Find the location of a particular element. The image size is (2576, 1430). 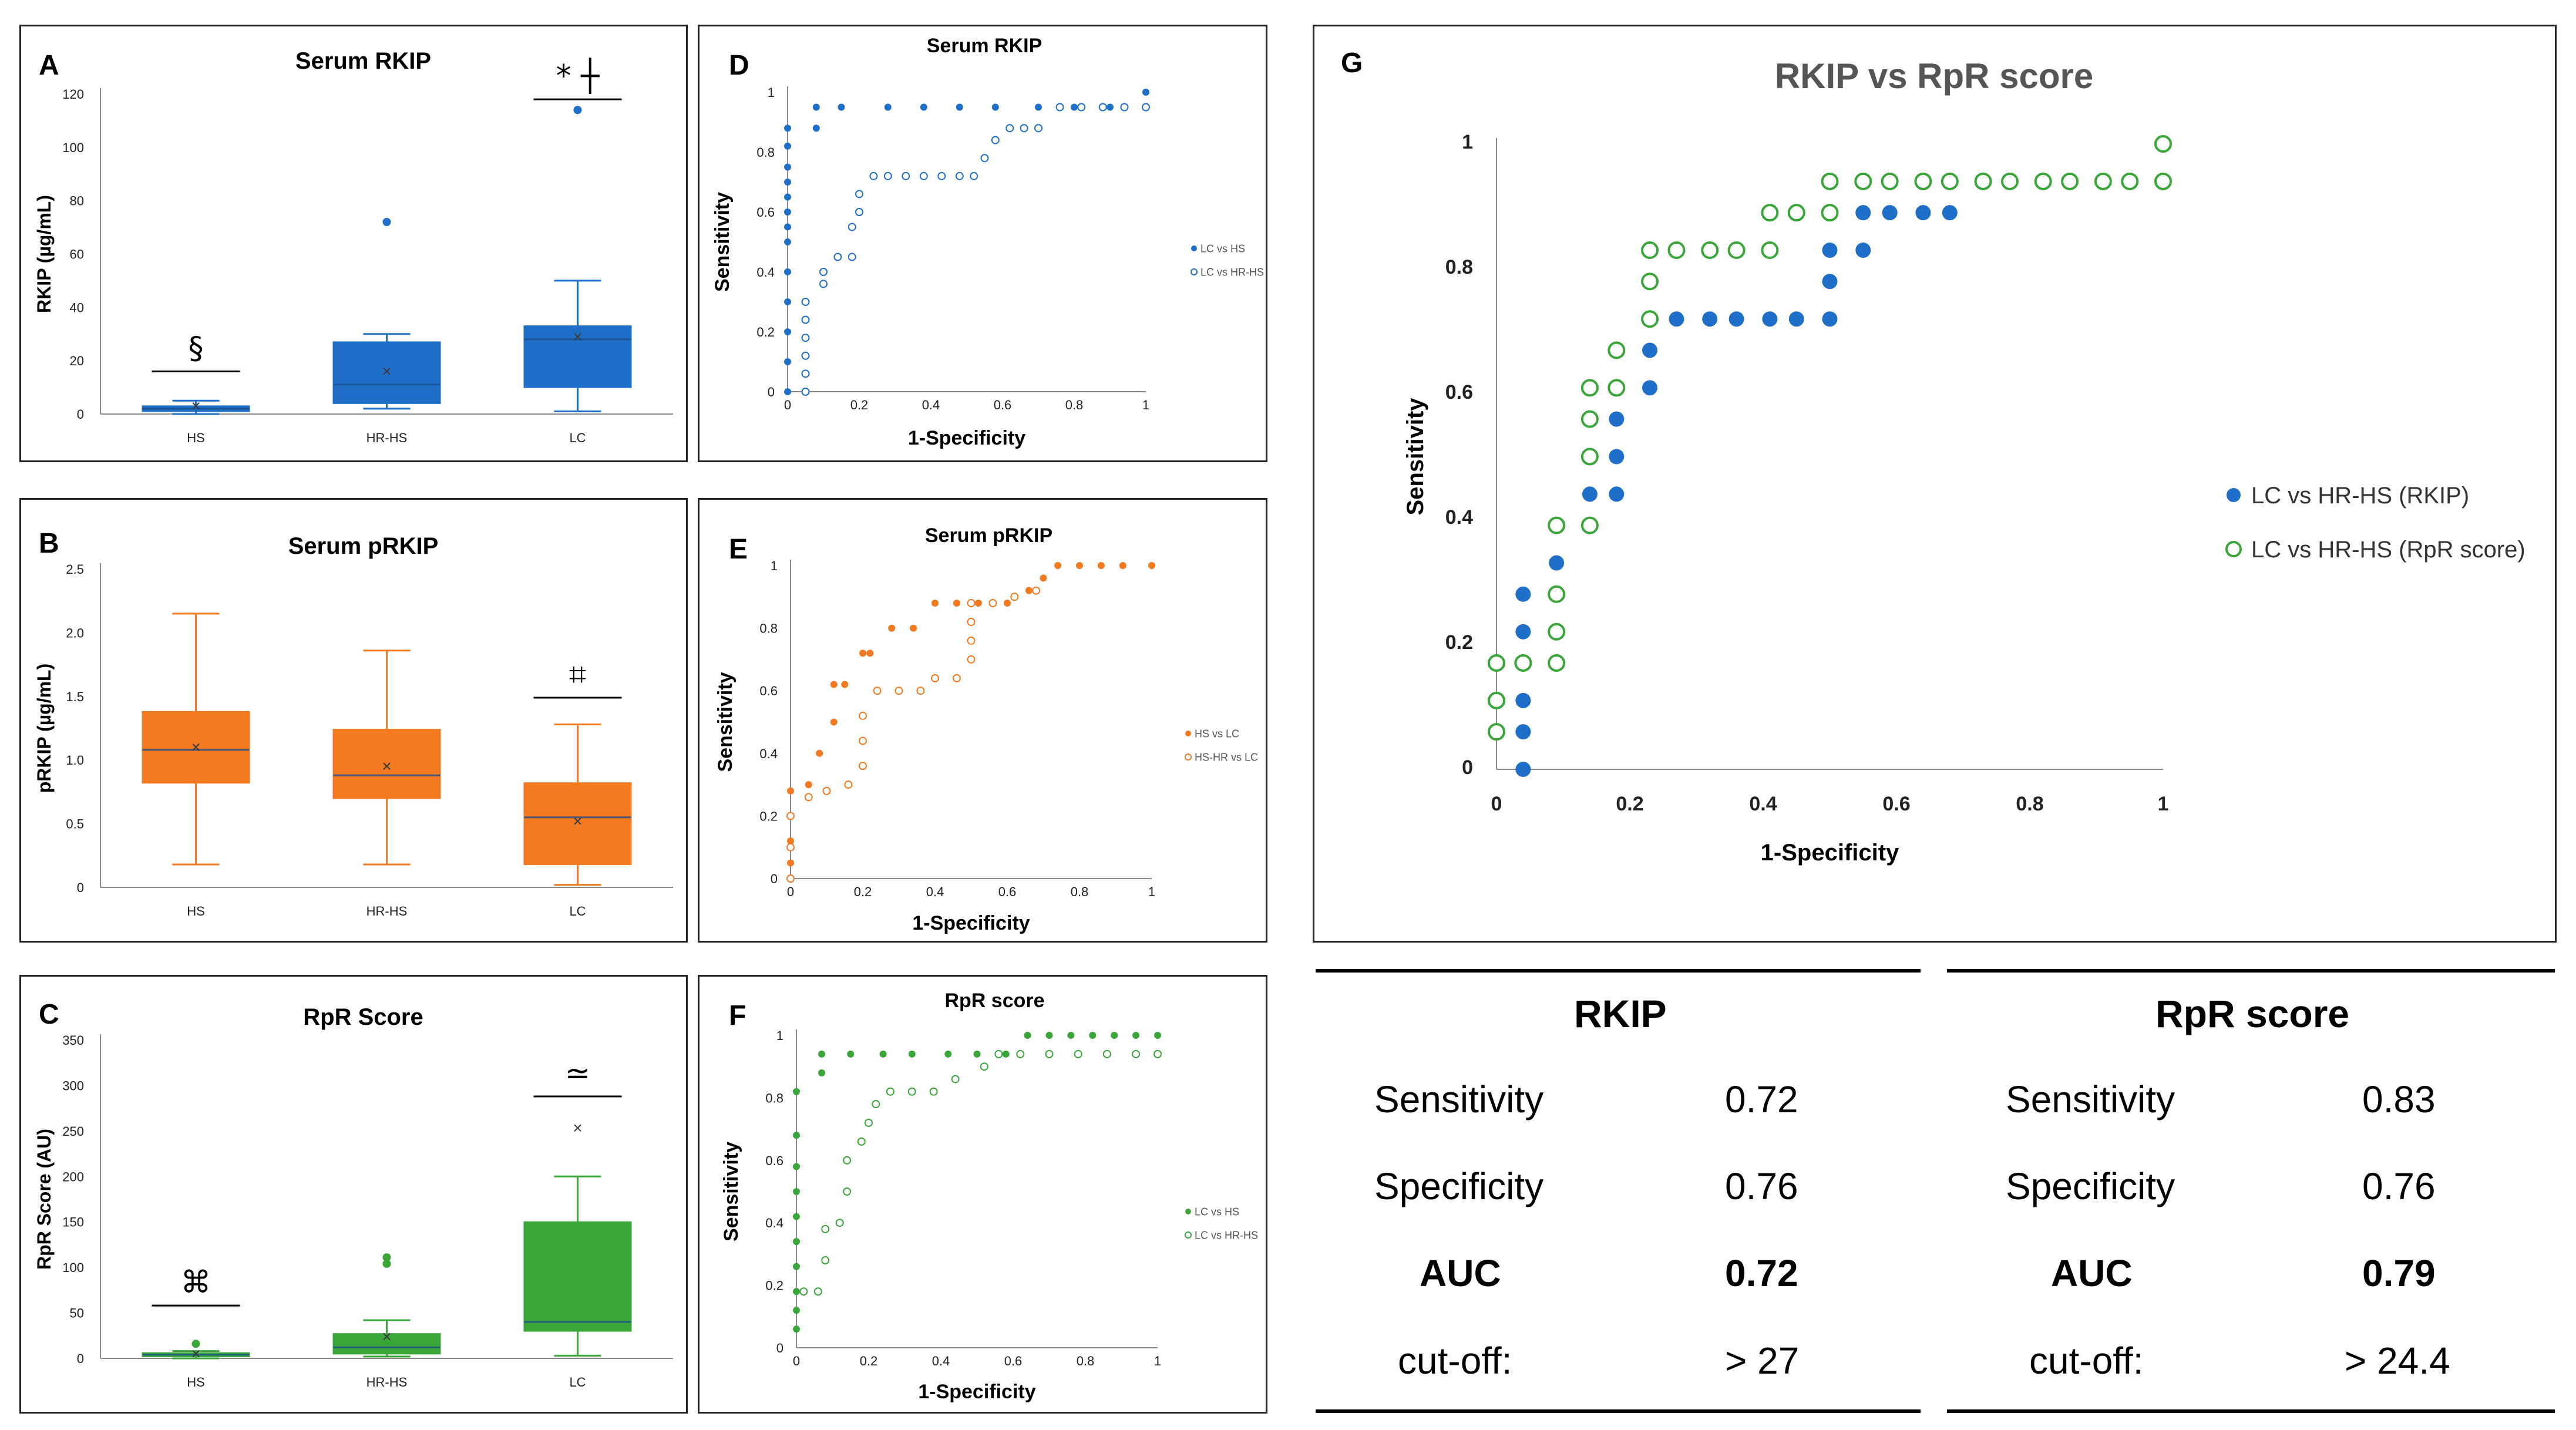

y-tick-label: 0.4 is located at coordinates (1459, 517).